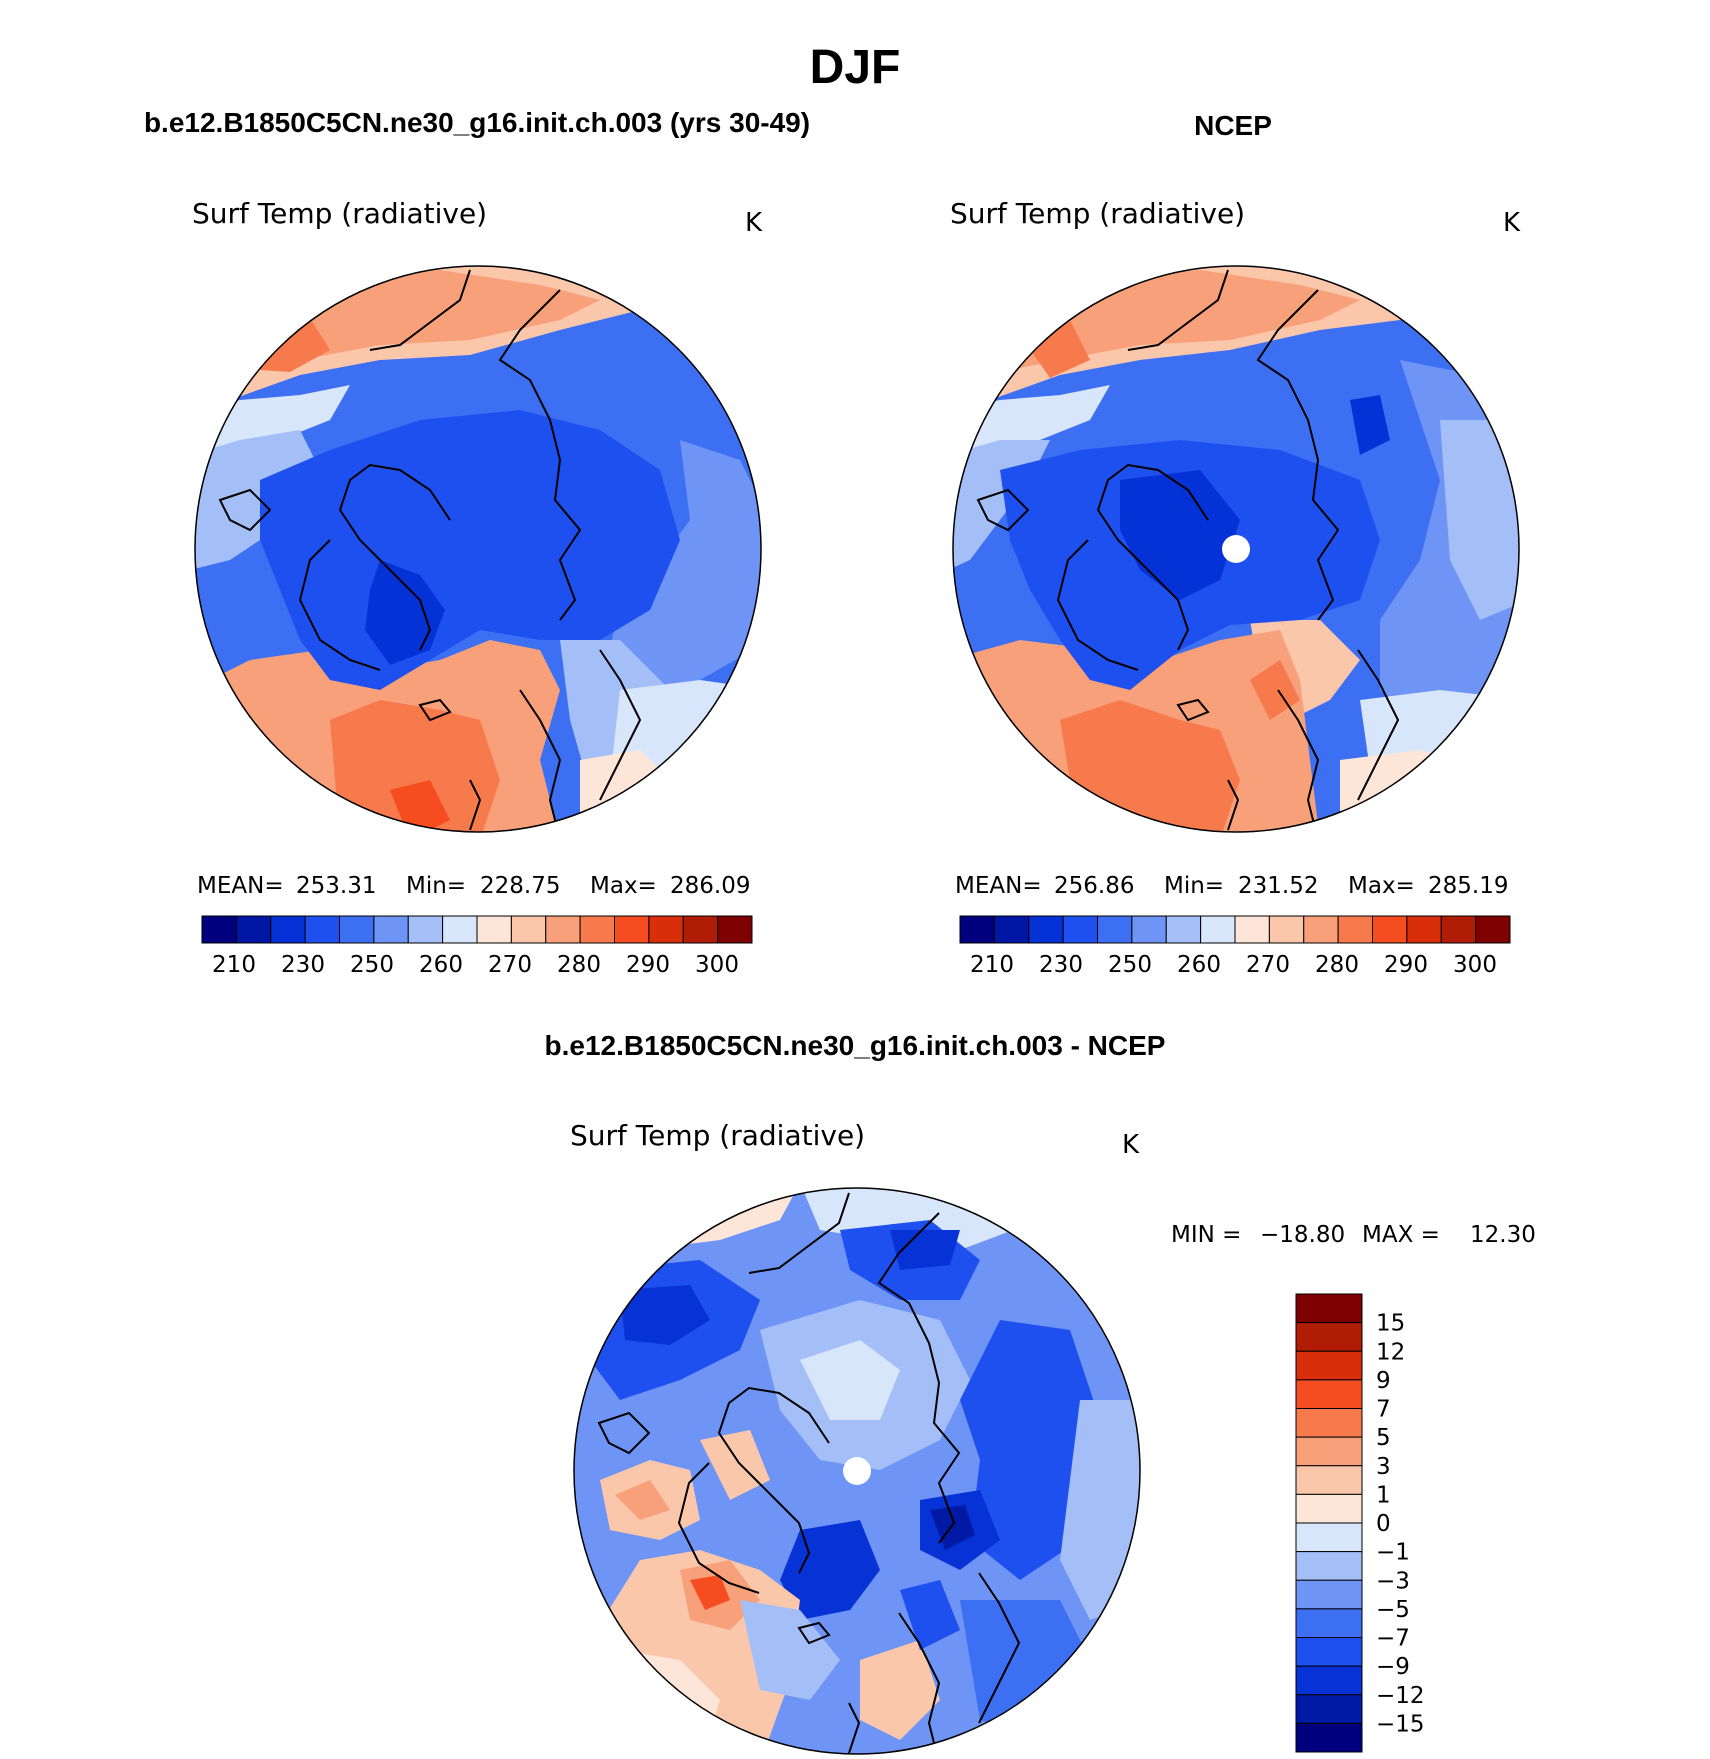  I want to click on colorbar-tick-label: 7, so click(1383, 1410).